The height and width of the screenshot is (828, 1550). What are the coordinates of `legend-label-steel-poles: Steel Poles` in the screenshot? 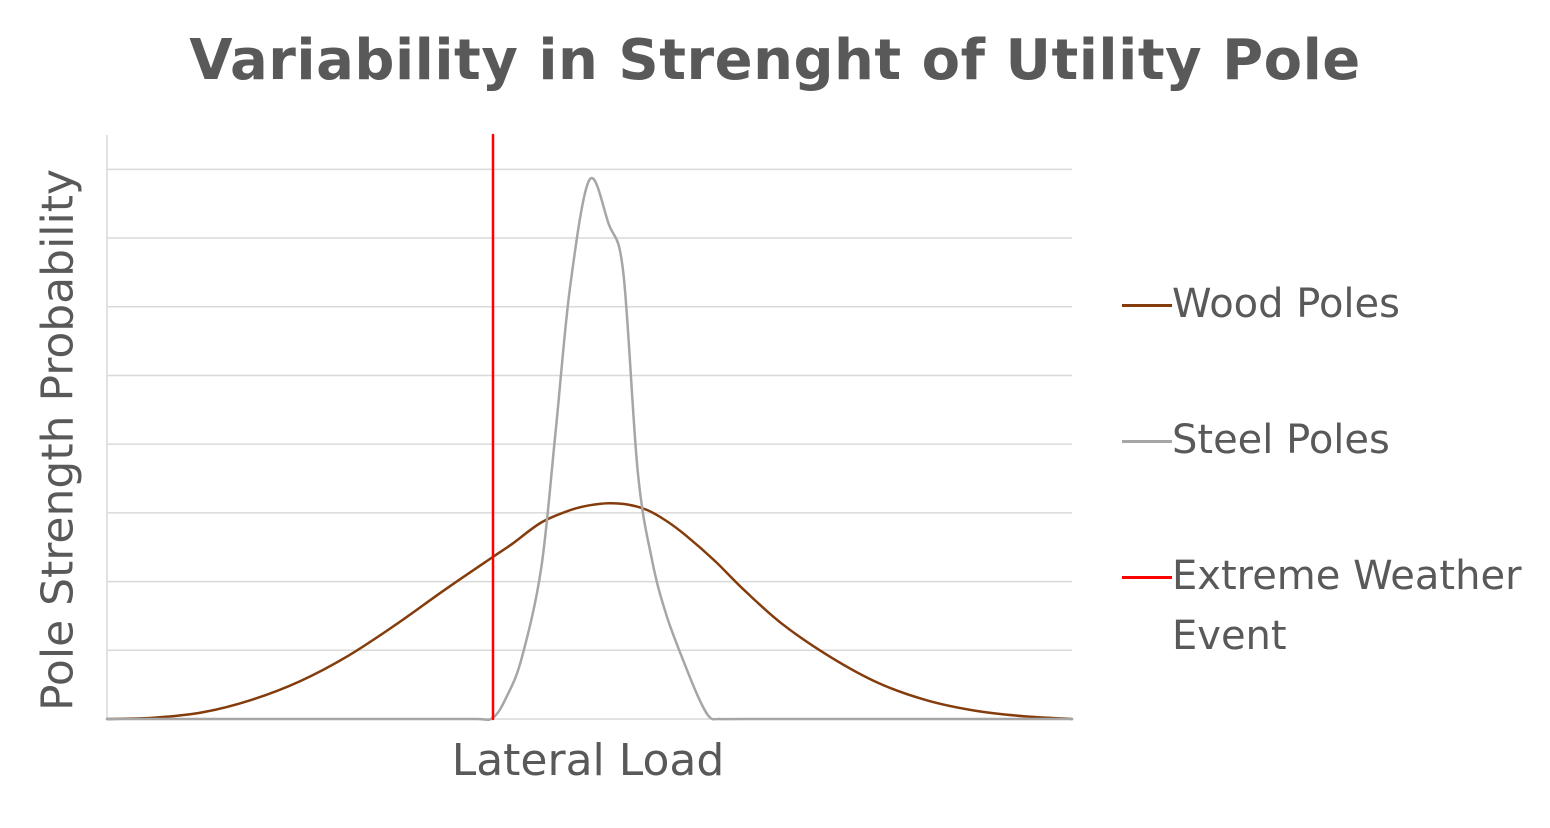 It's located at (1281, 440).